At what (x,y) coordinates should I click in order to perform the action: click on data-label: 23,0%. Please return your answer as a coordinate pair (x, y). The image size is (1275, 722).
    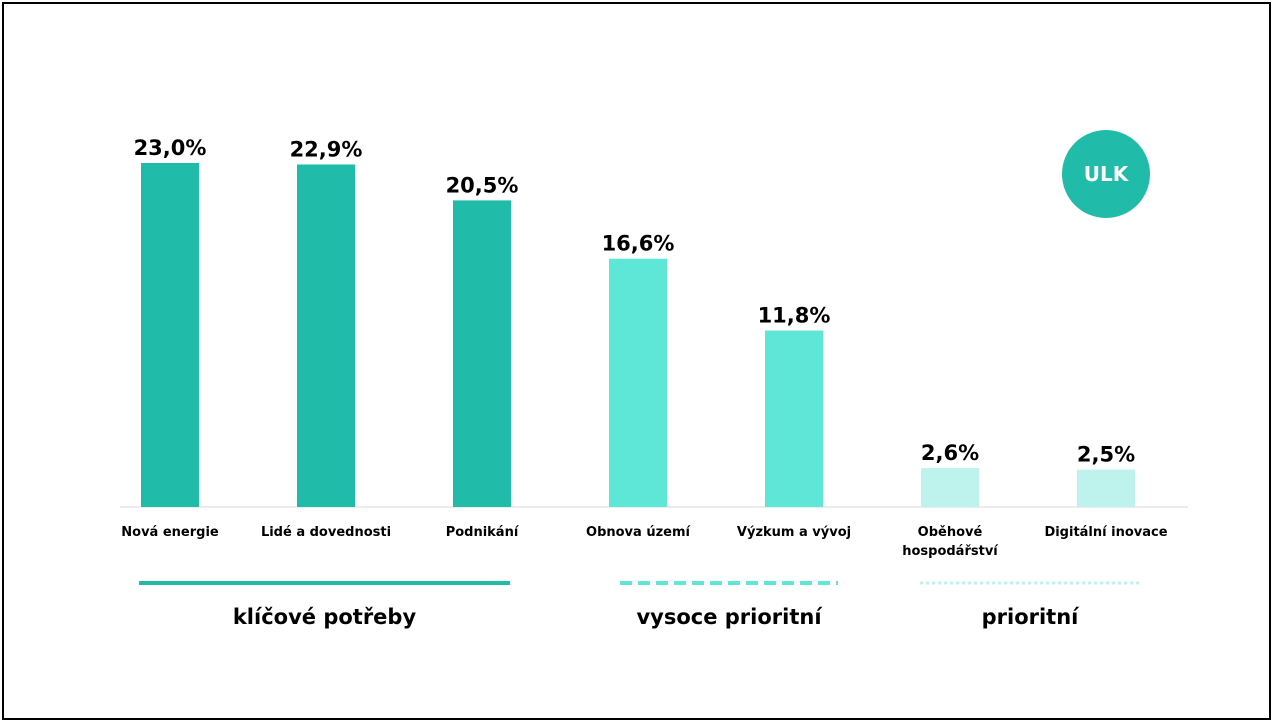
    Looking at the image, I should click on (170, 148).